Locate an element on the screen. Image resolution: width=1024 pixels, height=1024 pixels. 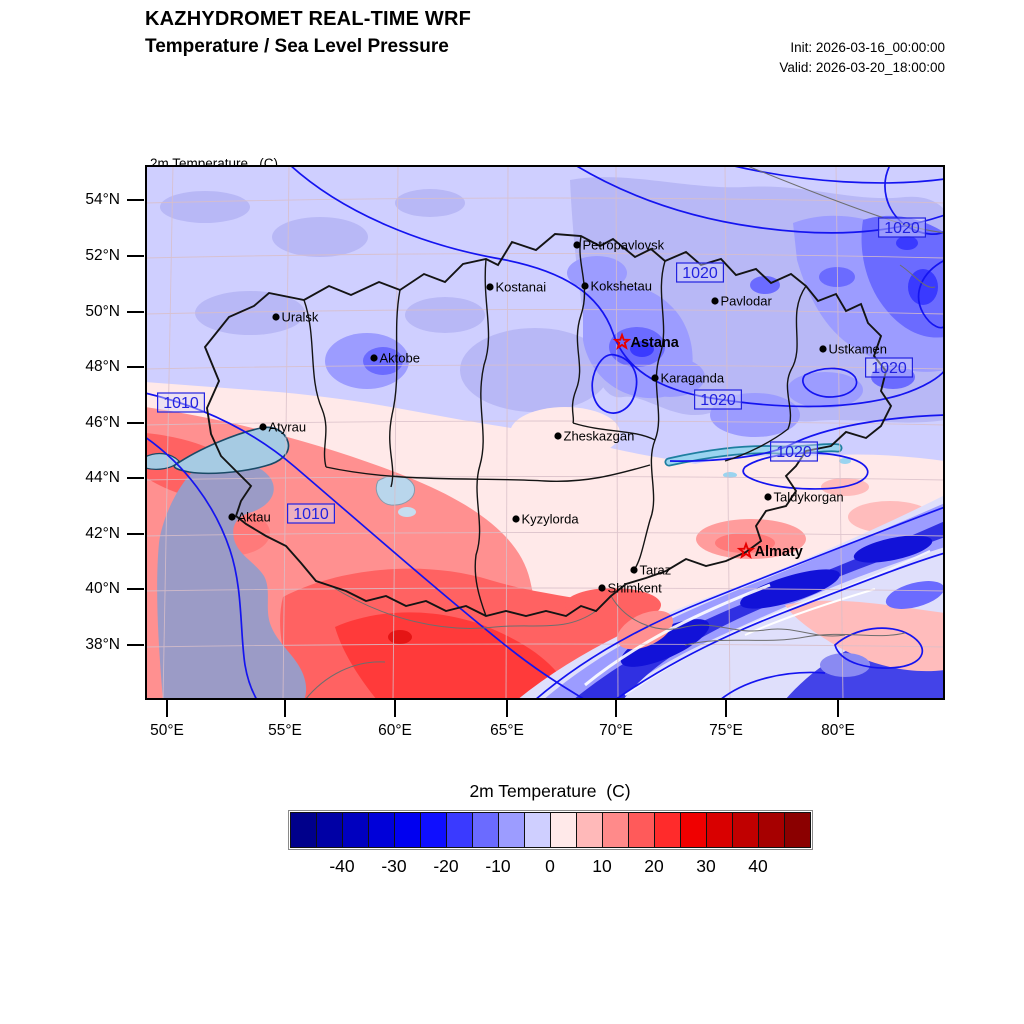
lat-tick-label: 42°N is located at coordinates (102, 533).